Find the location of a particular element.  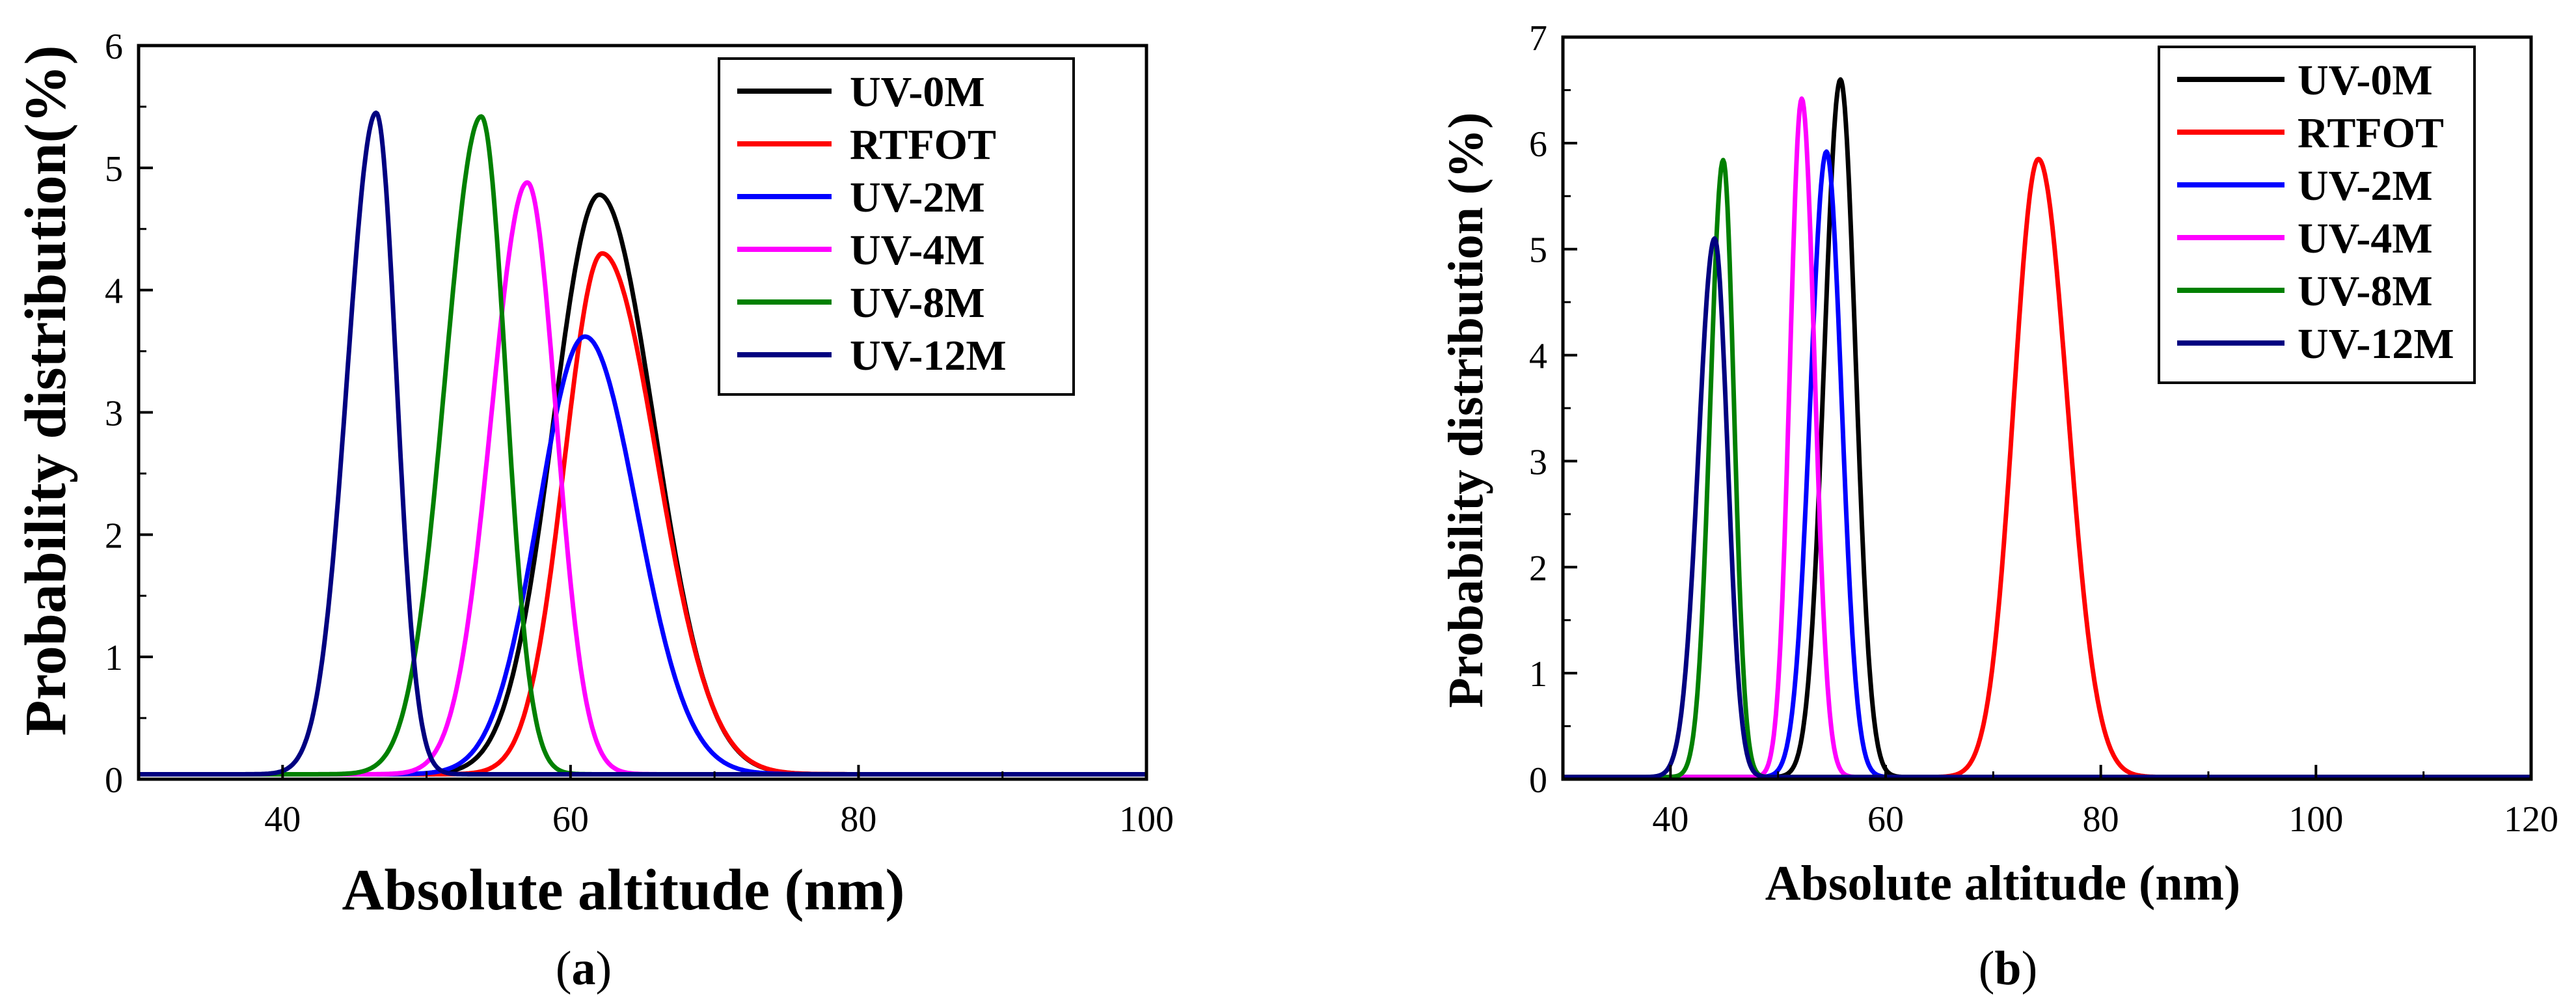

panel-b-y-axis-title: Probability distribution (%) is located at coordinates (1466, 410).